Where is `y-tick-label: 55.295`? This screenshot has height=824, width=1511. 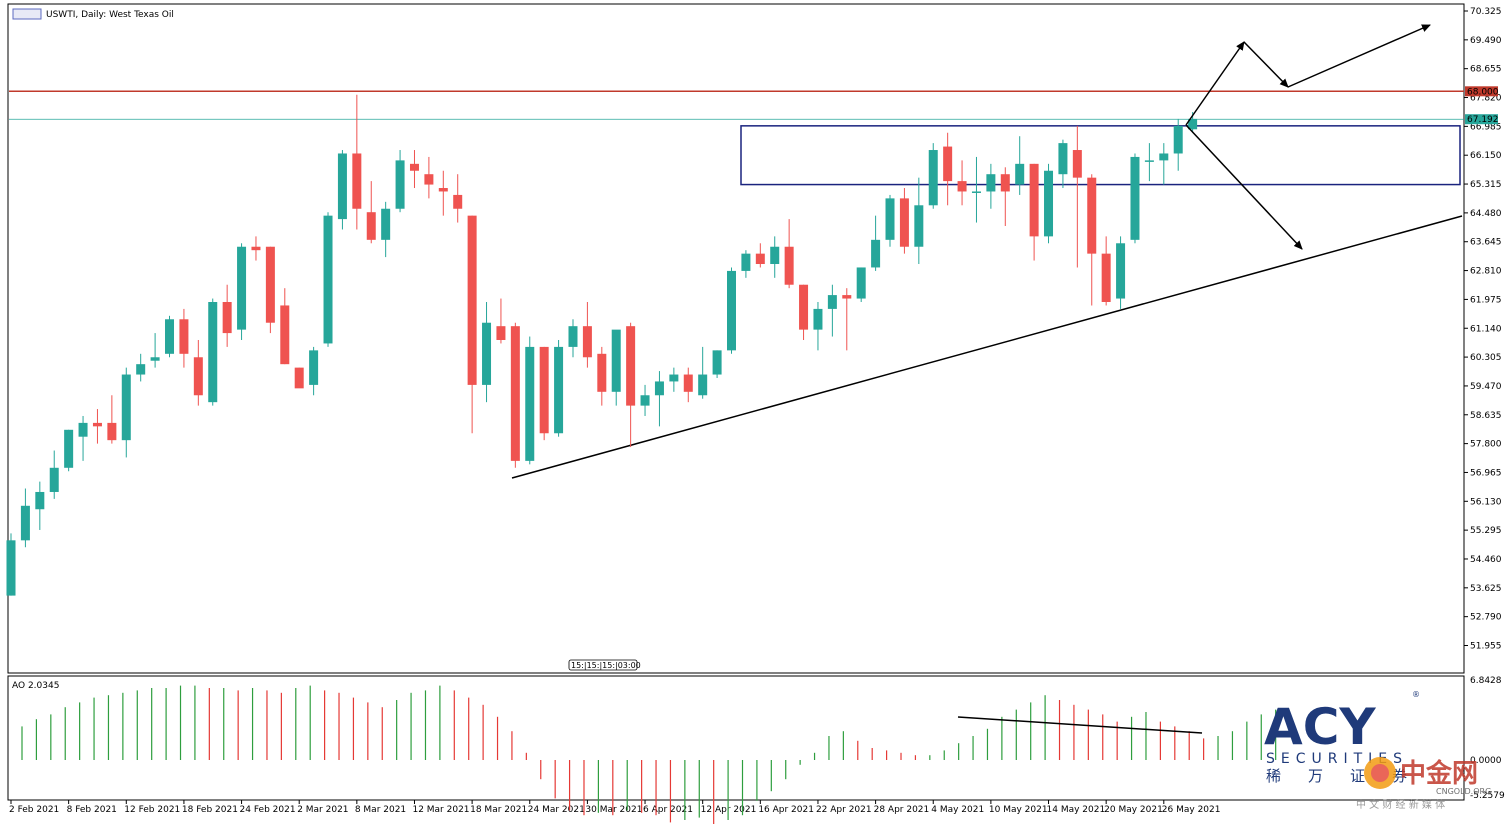
y-tick-label: 55.295 is located at coordinates (1486, 531).